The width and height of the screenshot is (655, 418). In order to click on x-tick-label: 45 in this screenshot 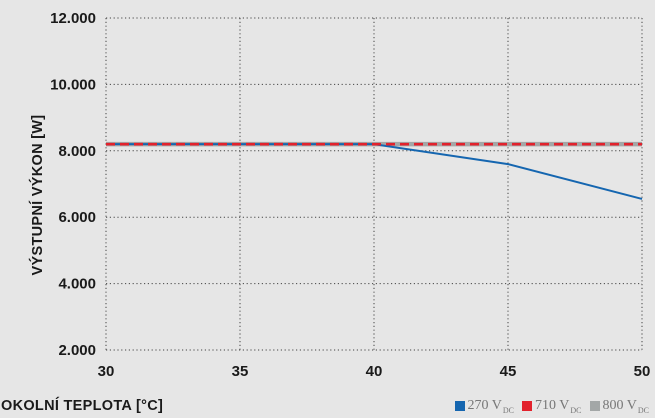, I will do `click(508, 371)`.